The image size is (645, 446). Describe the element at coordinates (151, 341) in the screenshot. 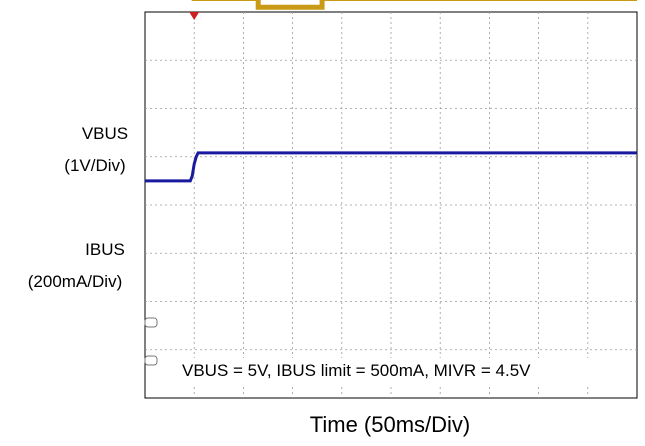

I see `channel-marker-icon` at that location.